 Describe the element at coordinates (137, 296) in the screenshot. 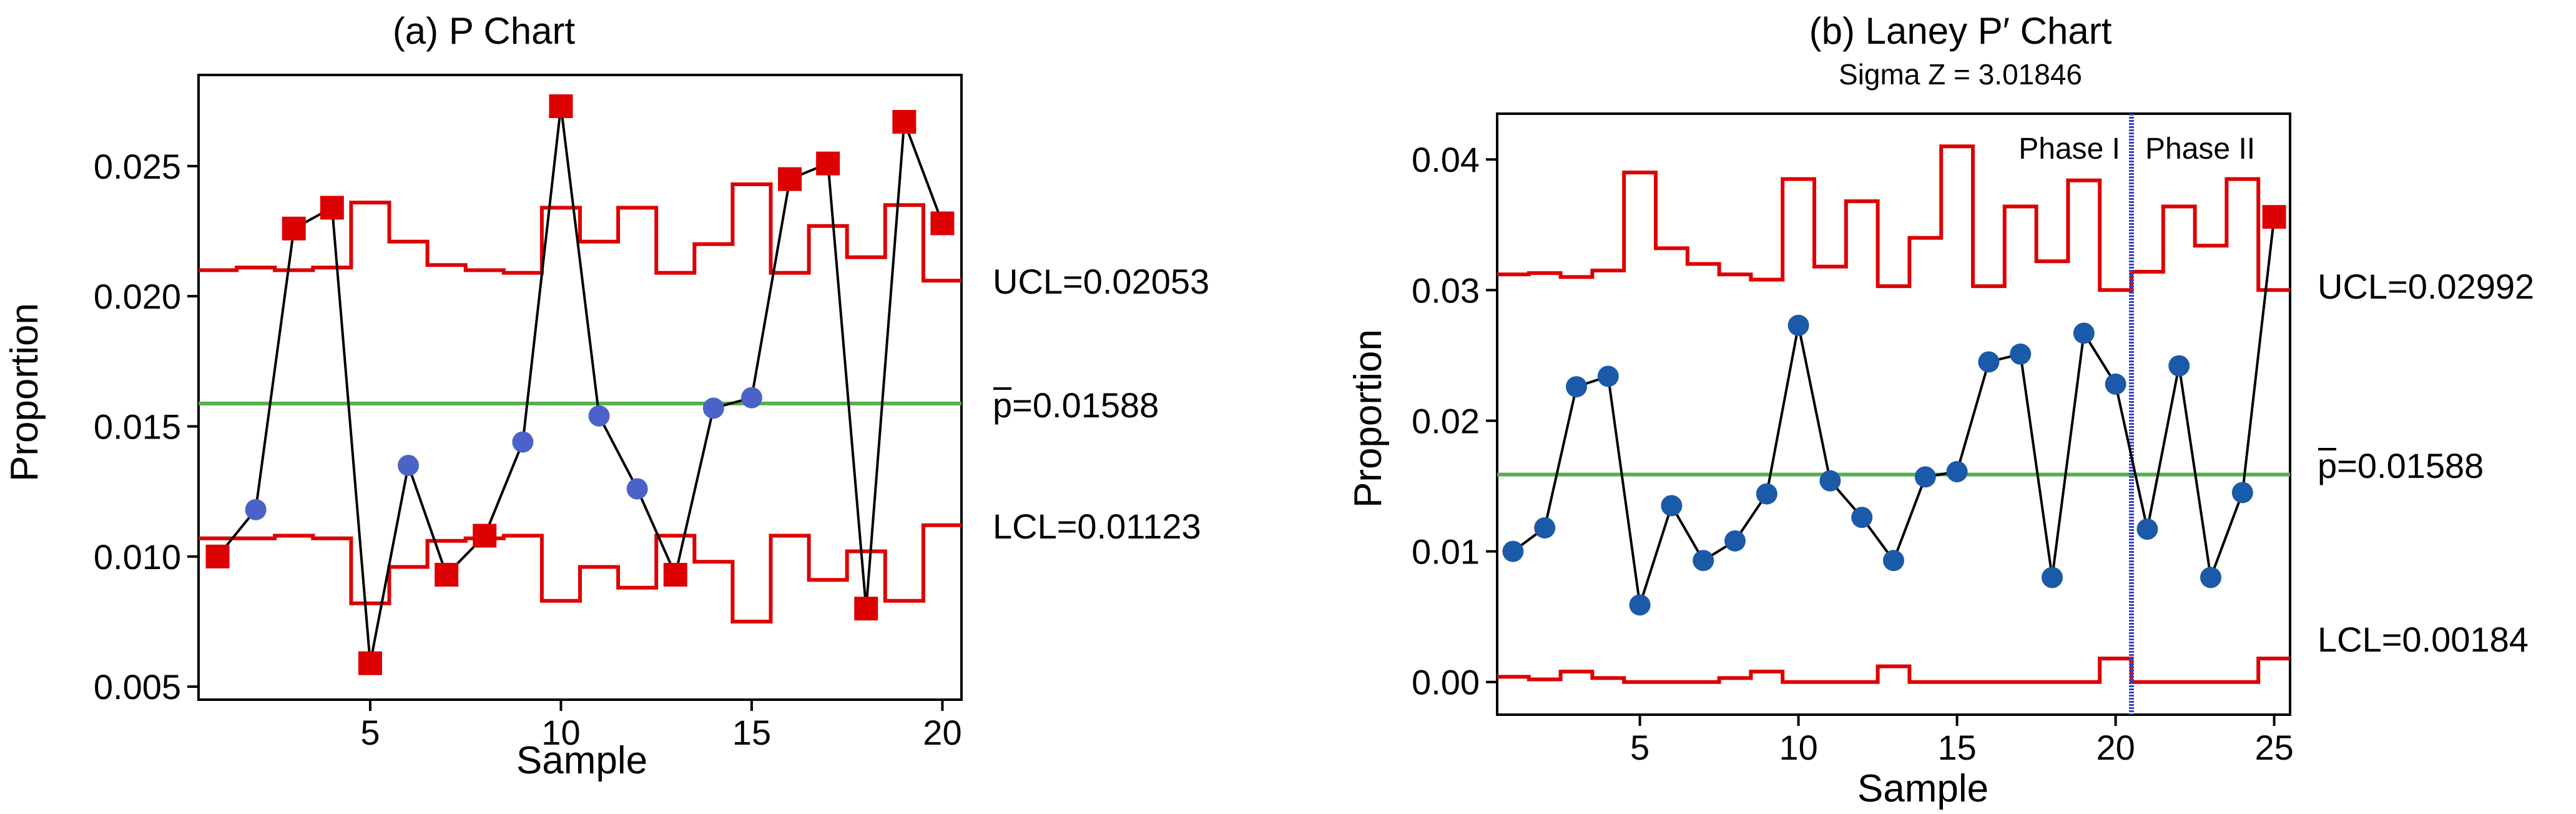

I see `y-tick-label: 0.020` at that location.